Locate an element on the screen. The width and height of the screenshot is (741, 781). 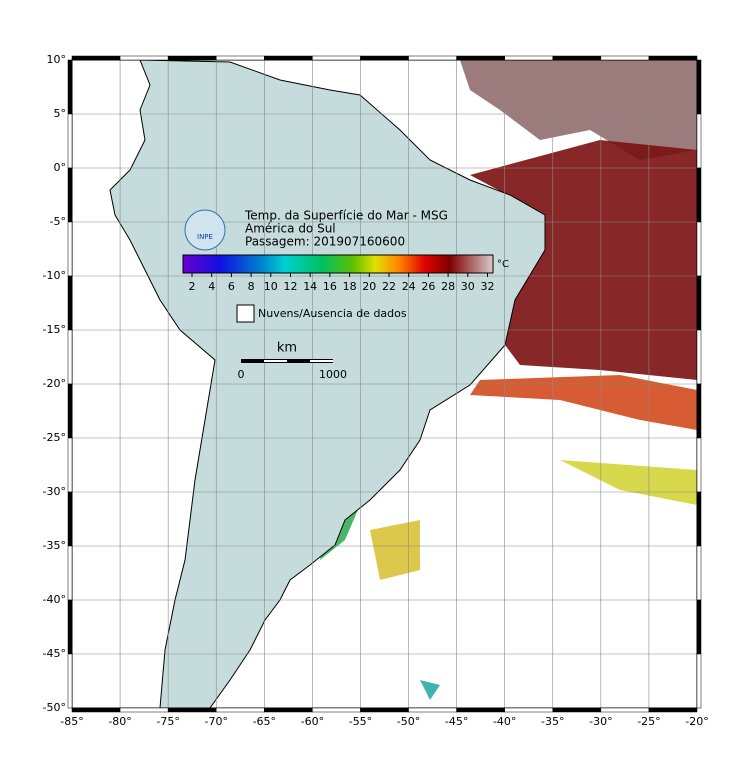
colorbar-tick-label: 18 is located at coordinates (350, 286).